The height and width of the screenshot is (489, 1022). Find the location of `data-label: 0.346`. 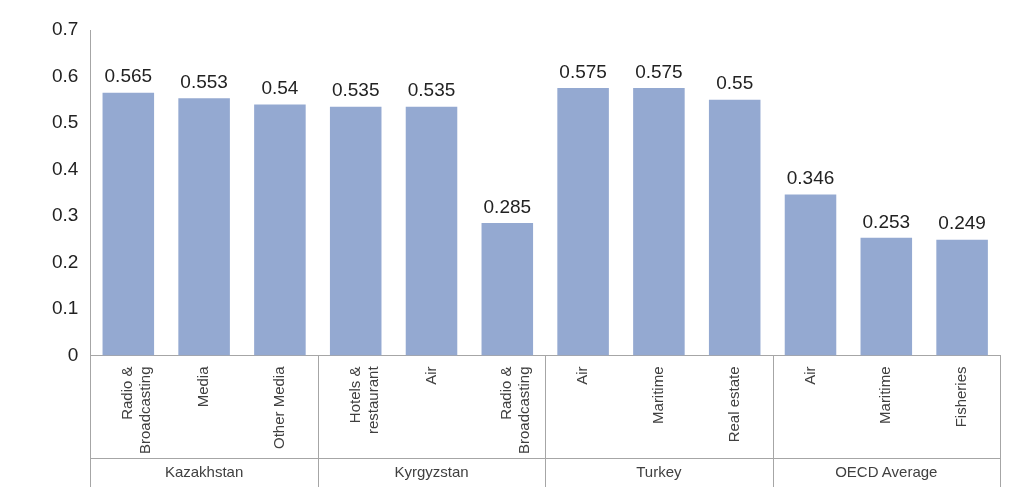

data-label: 0.346 is located at coordinates (810, 178).